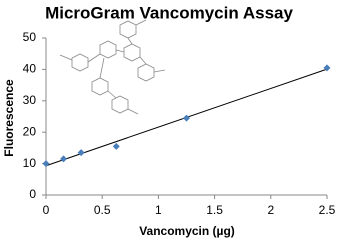 The height and width of the screenshot is (246, 338). Describe the element at coordinates (112, 67) in the screenshot. I see `molecule-structure` at that location.